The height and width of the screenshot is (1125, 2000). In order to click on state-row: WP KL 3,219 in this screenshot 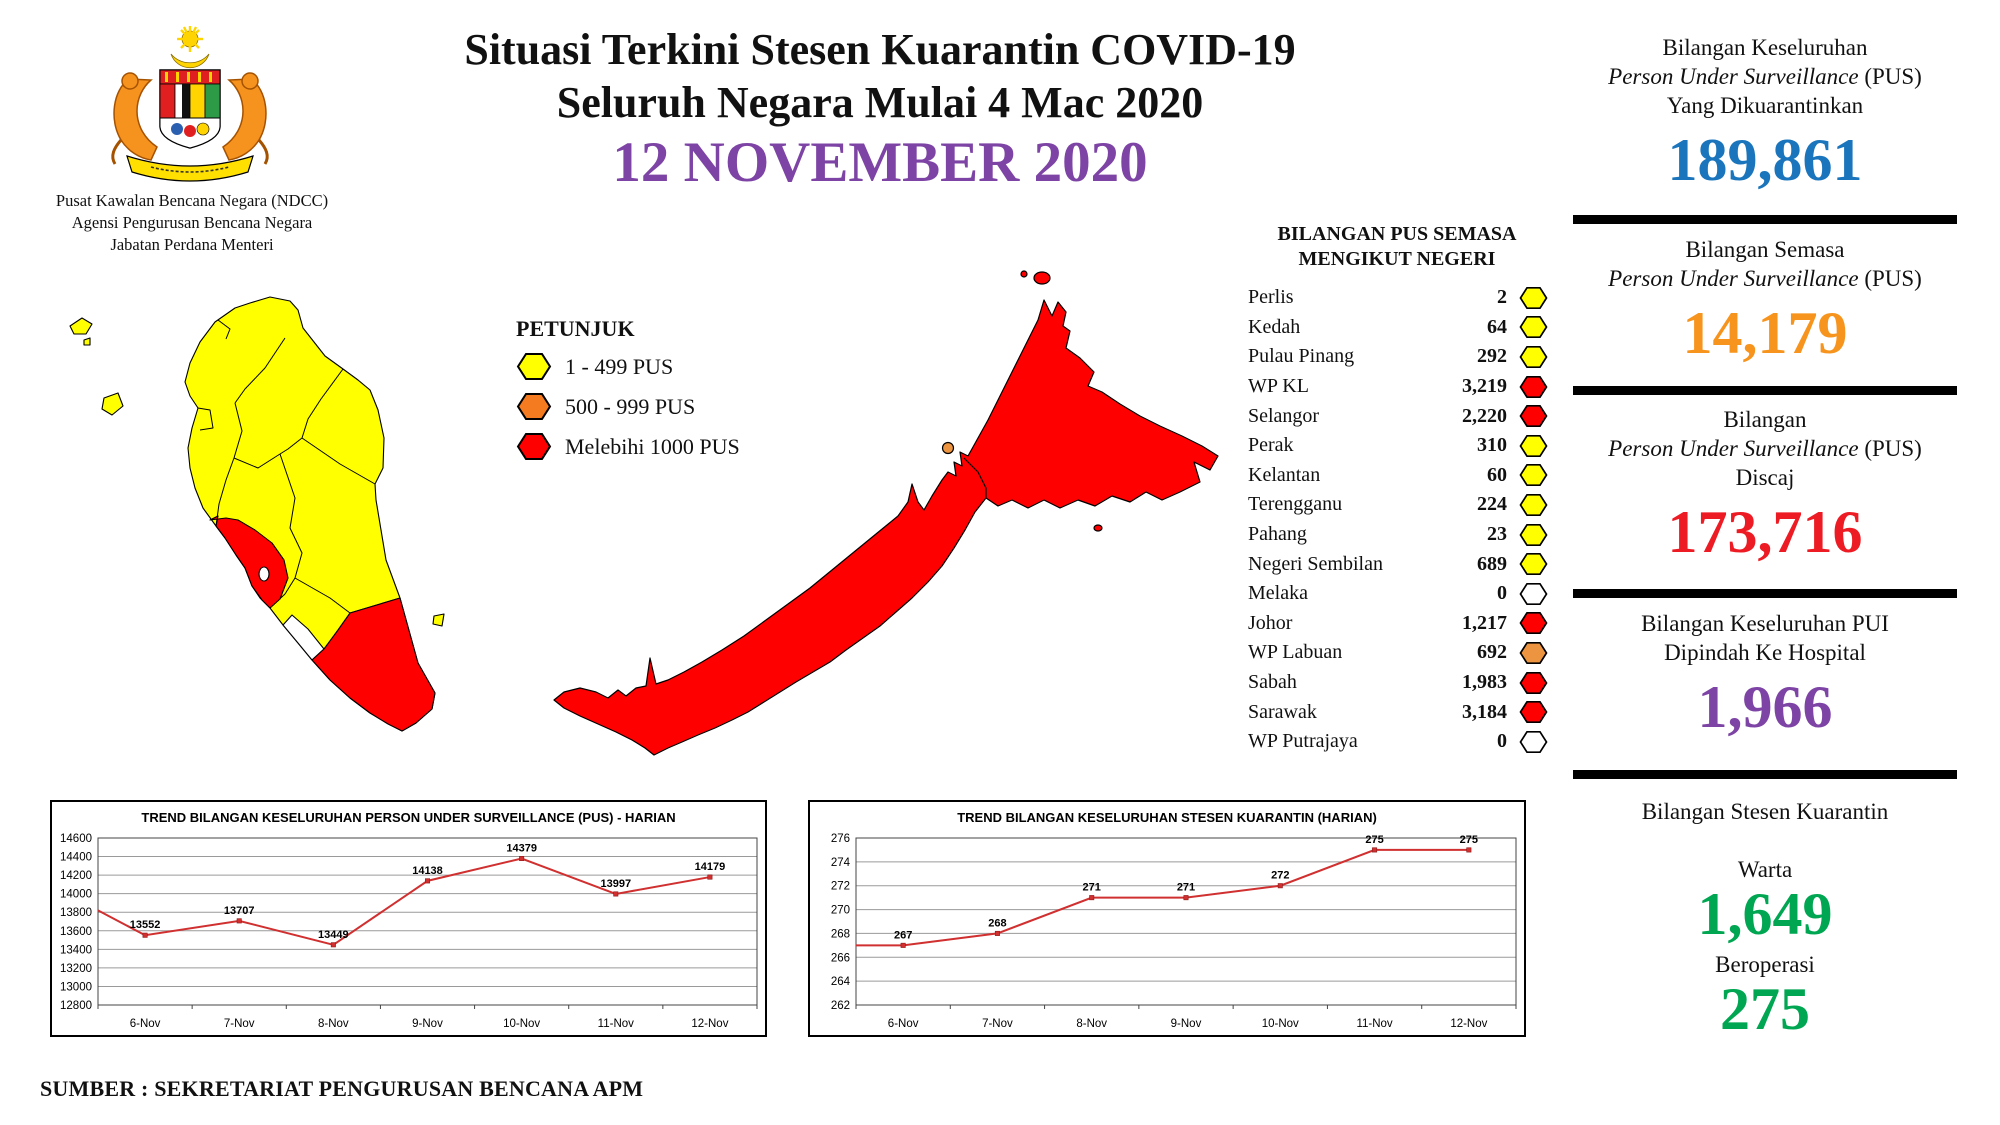, I will do `click(1398, 387)`.